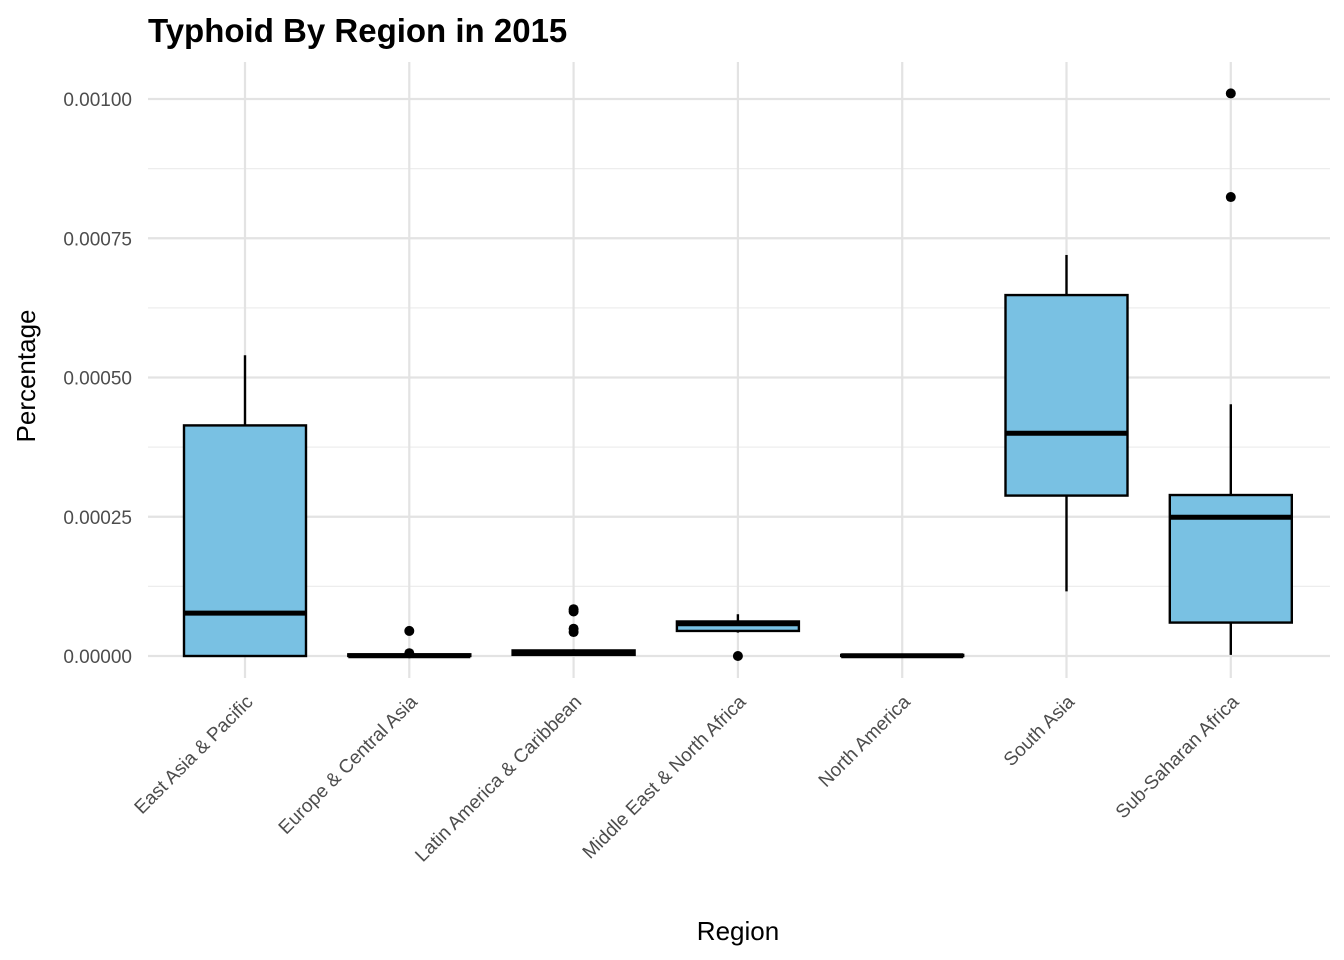  What do you see at coordinates (97, 239) in the screenshot?
I see `y-tick-label: 0.00075` at bounding box center [97, 239].